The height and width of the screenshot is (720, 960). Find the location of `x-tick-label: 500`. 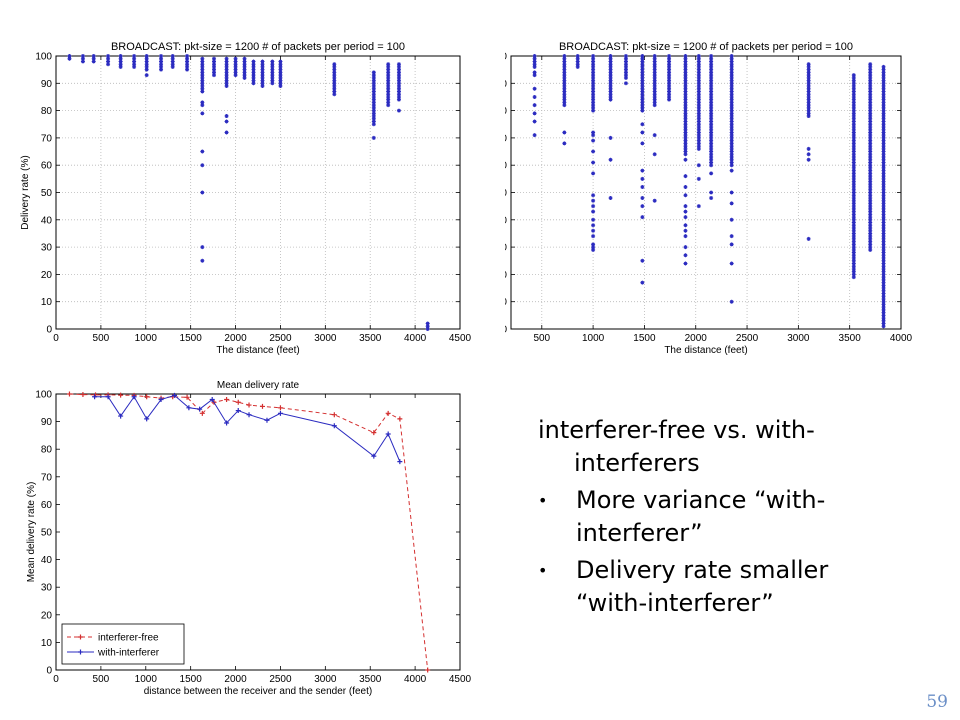

x-tick-label: 500 is located at coordinates (101, 338).